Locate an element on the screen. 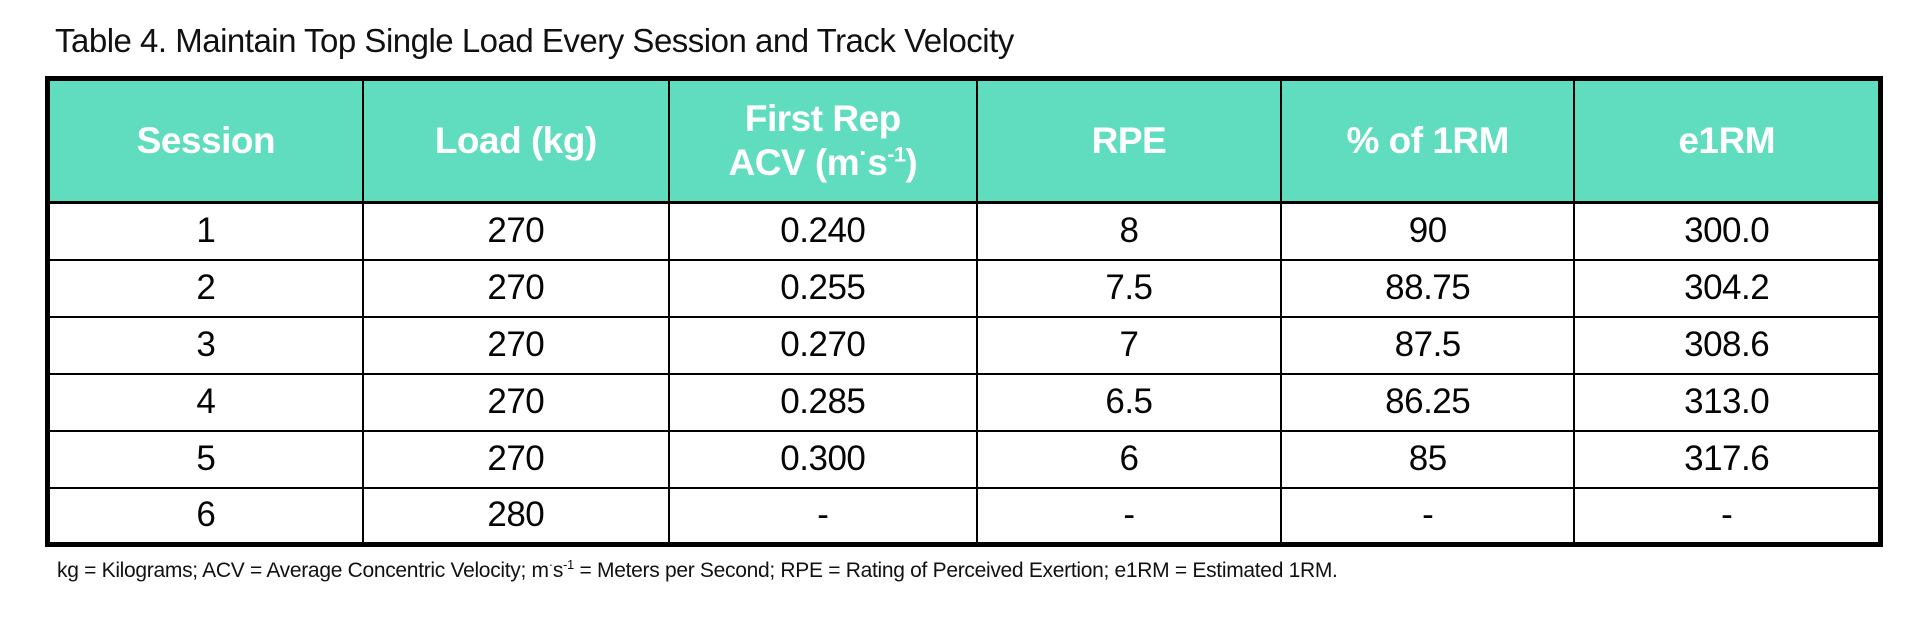  cell-e1rm: 313.0 is located at coordinates (1727, 402).